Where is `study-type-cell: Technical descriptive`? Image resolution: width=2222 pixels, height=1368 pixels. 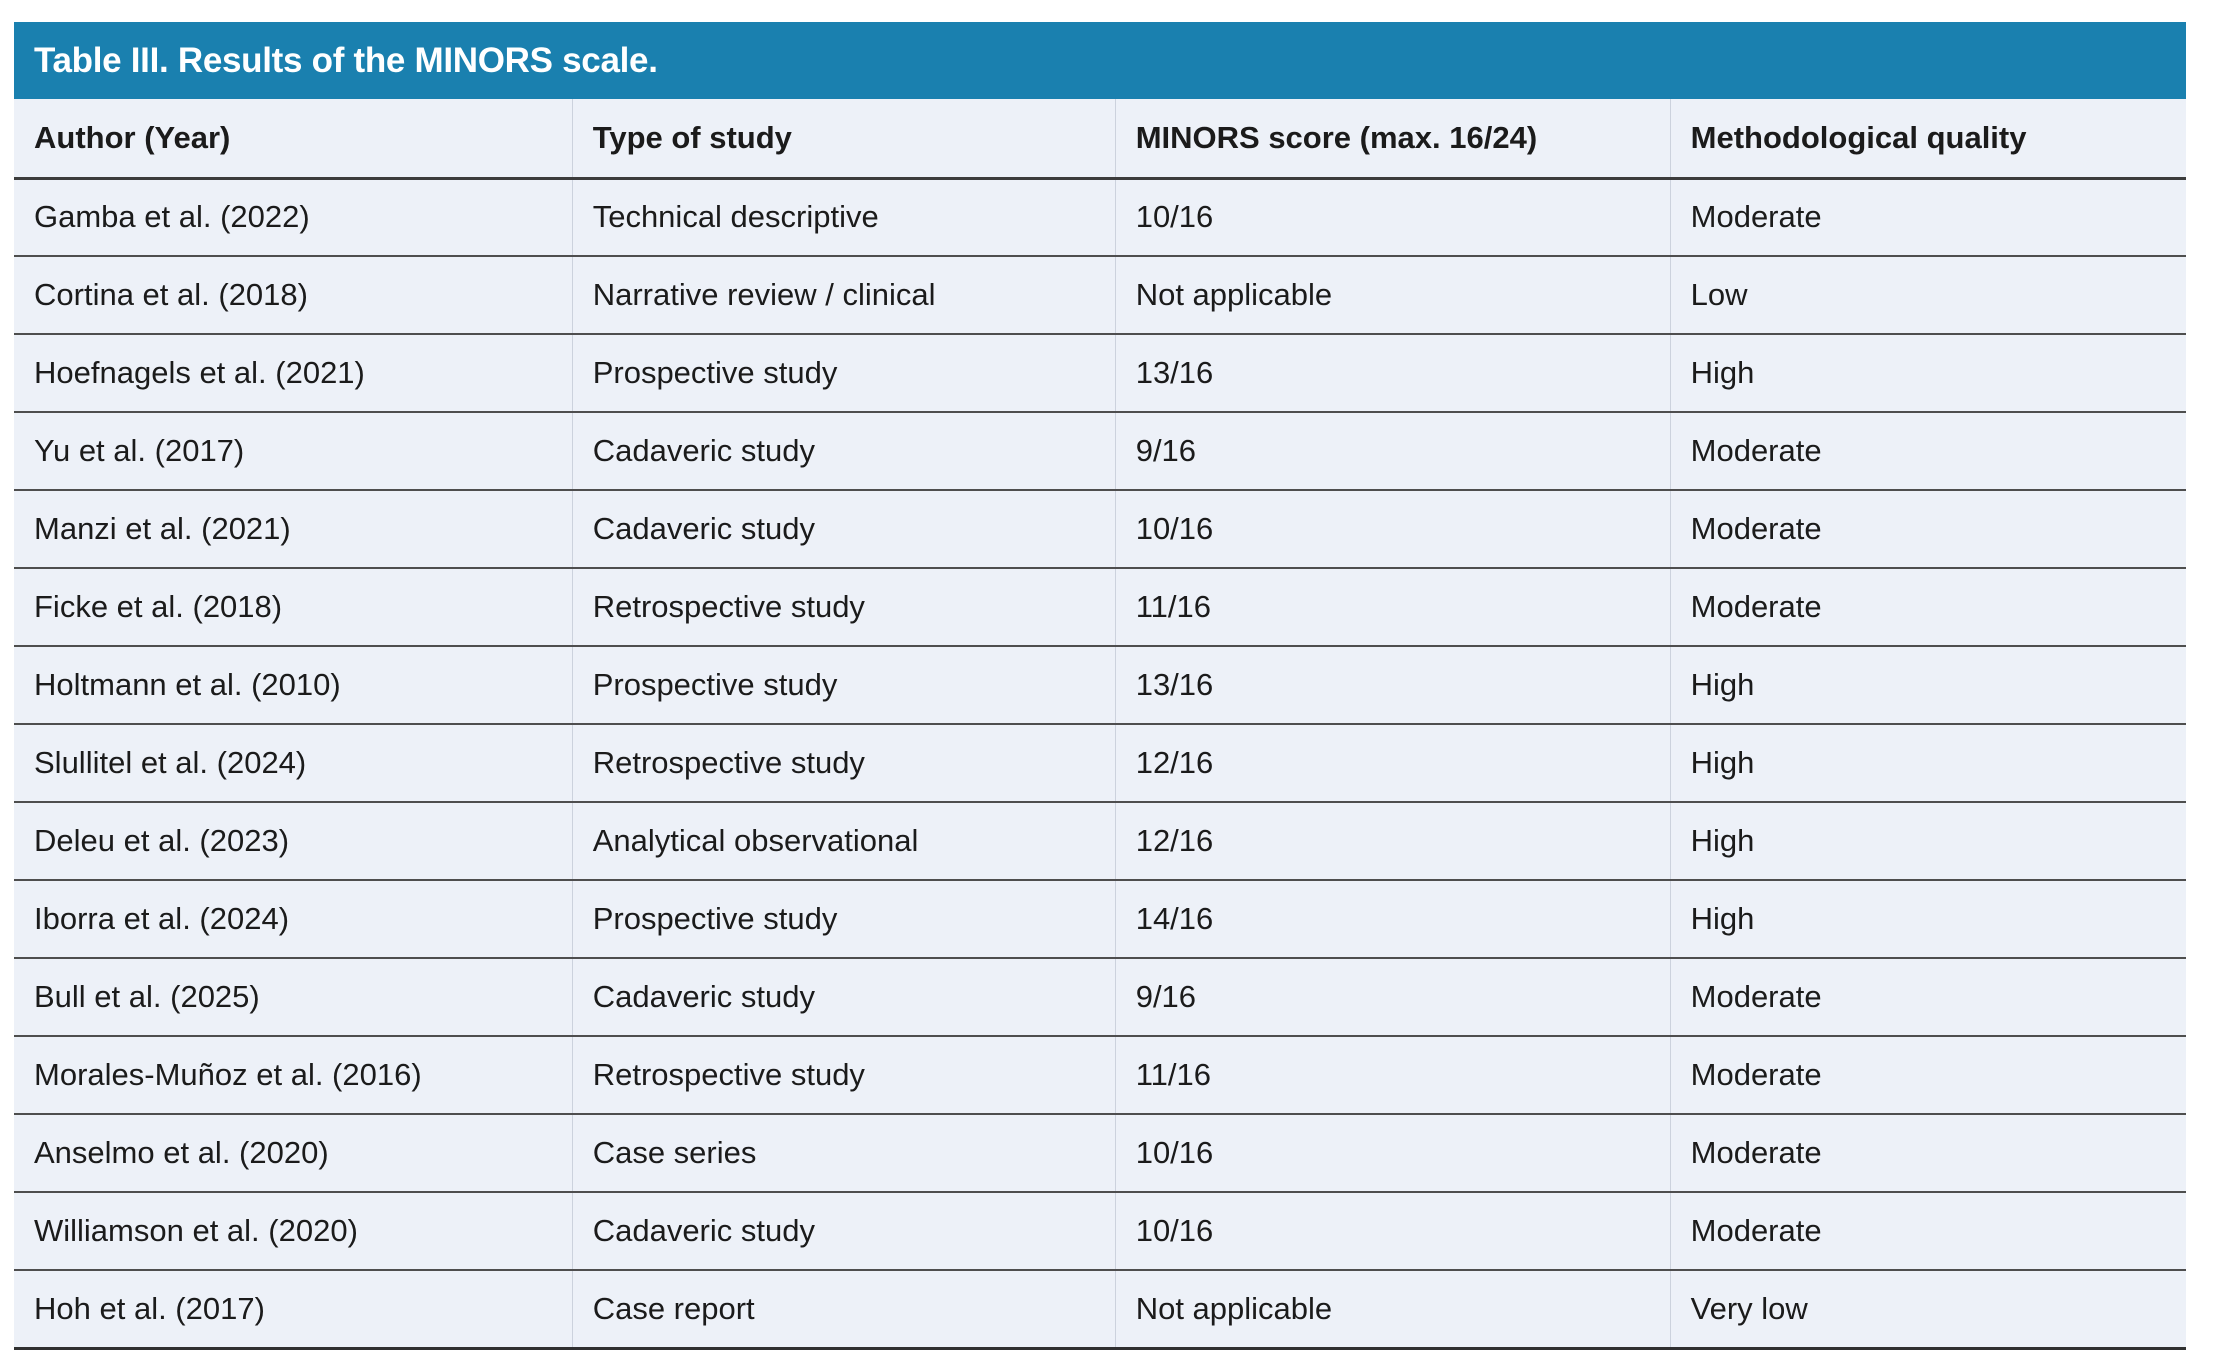 study-type-cell: Technical descriptive is located at coordinates (843, 217).